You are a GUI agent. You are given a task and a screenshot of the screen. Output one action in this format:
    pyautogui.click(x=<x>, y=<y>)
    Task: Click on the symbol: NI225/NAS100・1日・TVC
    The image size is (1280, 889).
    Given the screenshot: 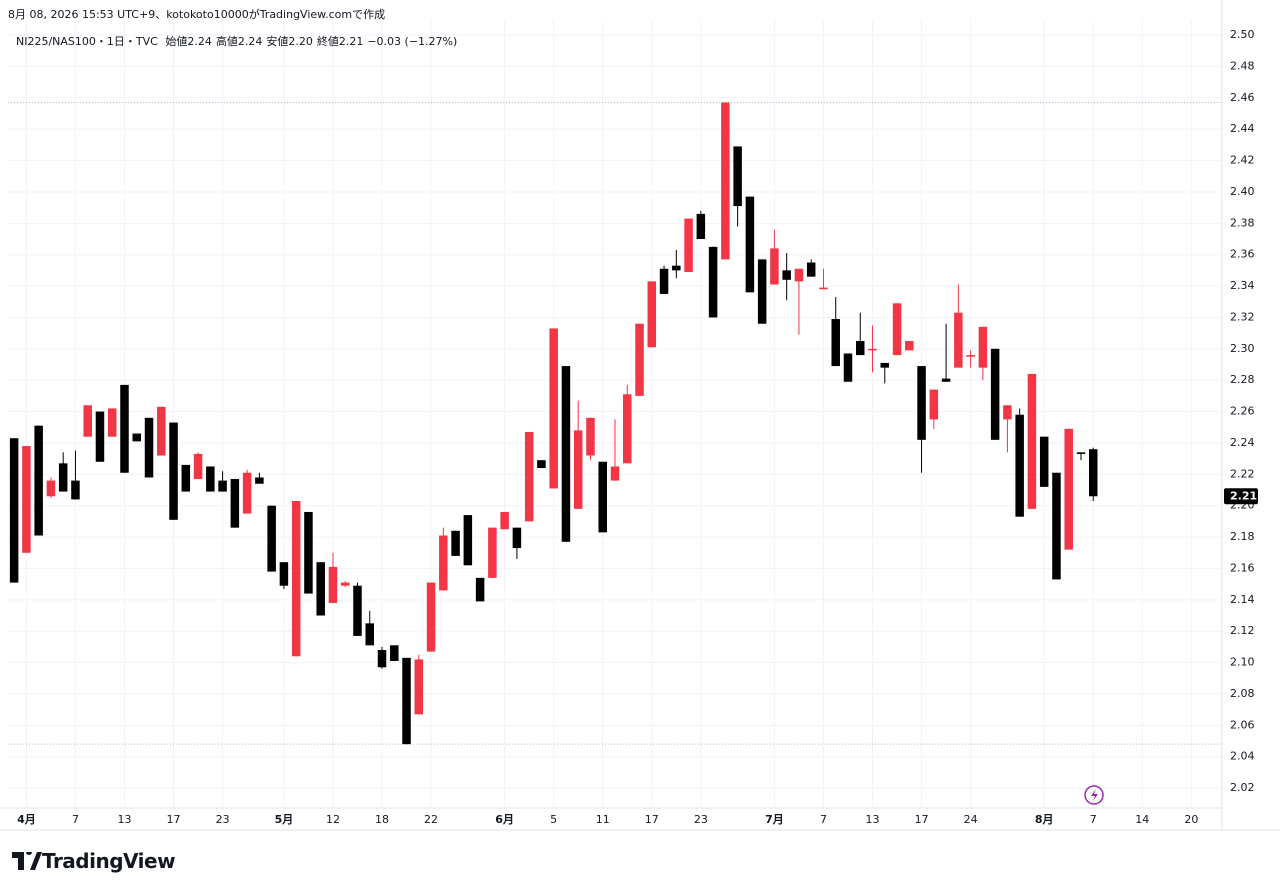 What is the action you would take?
    pyautogui.click(x=87, y=41)
    